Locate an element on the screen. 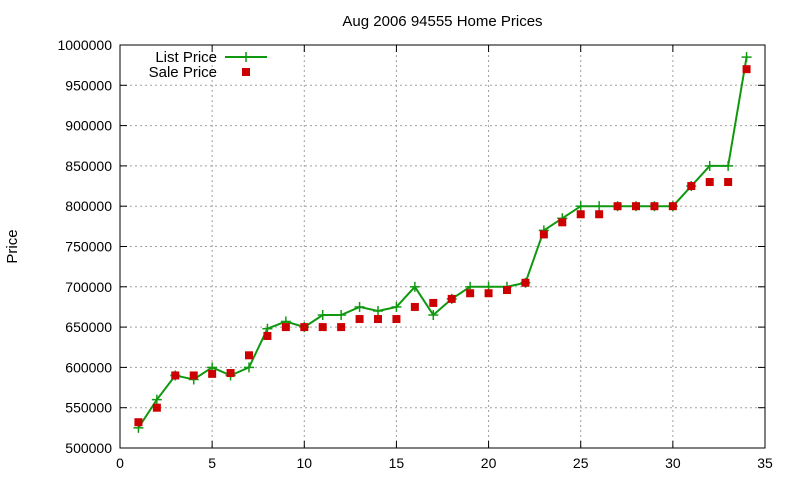 The width and height of the screenshot is (800, 480). x-tick-label: 0 is located at coordinates (120, 463).